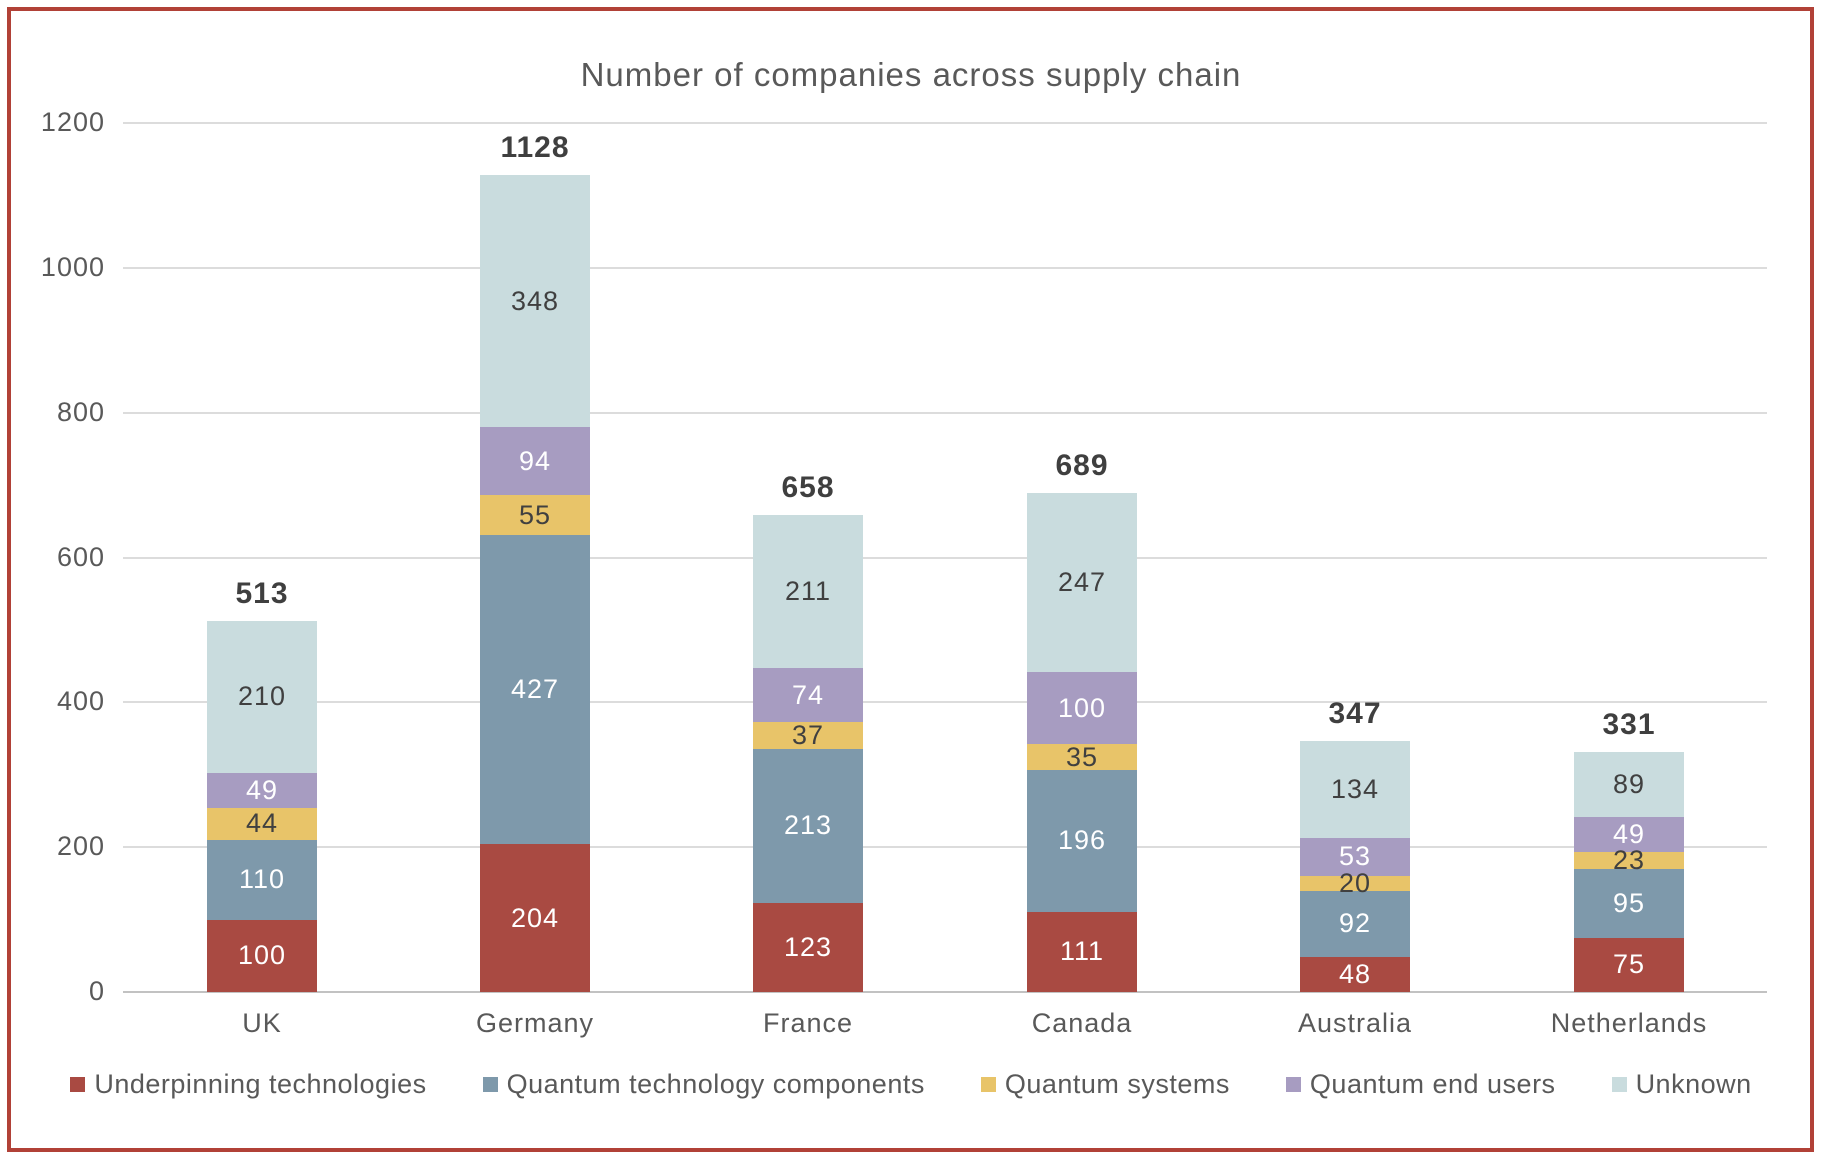 This screenshot has width=1822, height=1160. What do you see at coordinates (80, 701) in the screenshot?
I see `y-tick-label: 400` at bounding box center [80, 701].